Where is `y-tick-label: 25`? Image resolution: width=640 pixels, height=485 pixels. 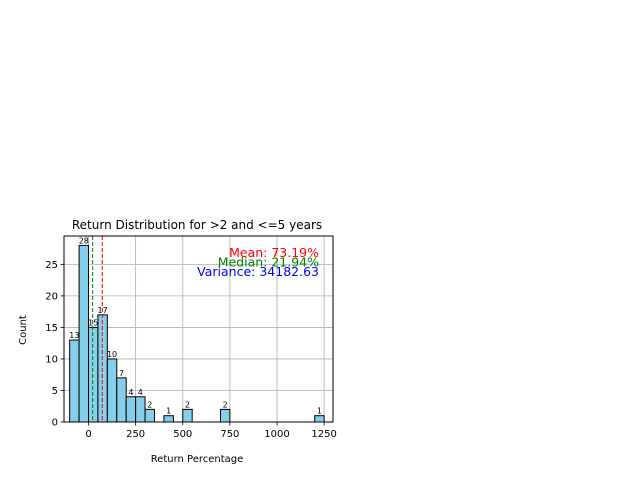
y-tick-label: 25 is located at coordinates (51, 265).